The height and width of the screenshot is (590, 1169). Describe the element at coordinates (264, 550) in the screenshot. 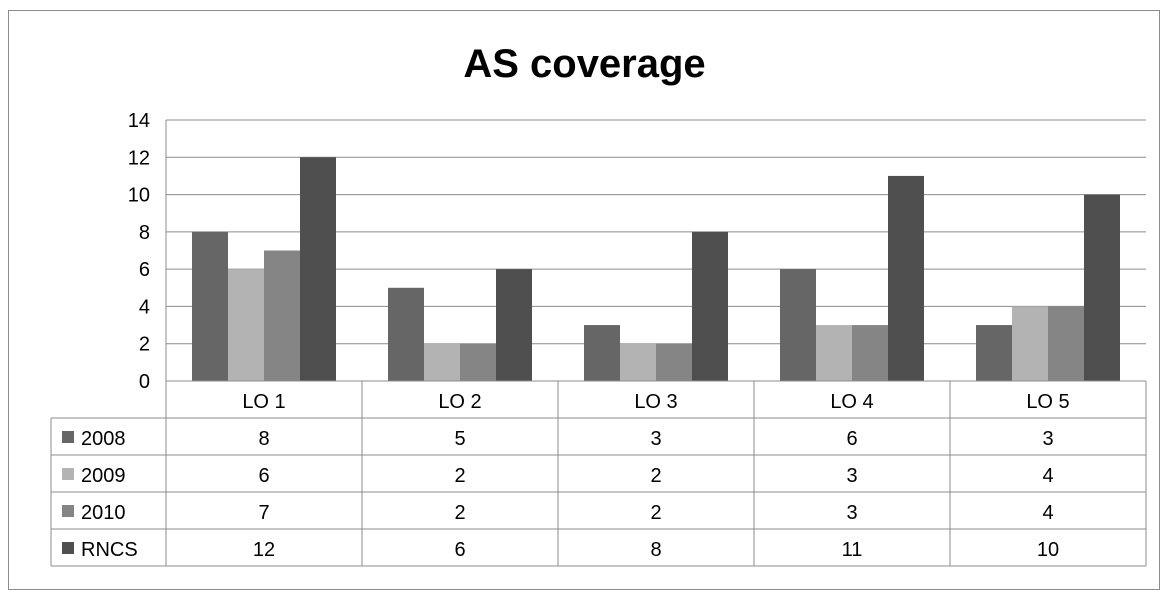

I see `data-label: 12` at that location.